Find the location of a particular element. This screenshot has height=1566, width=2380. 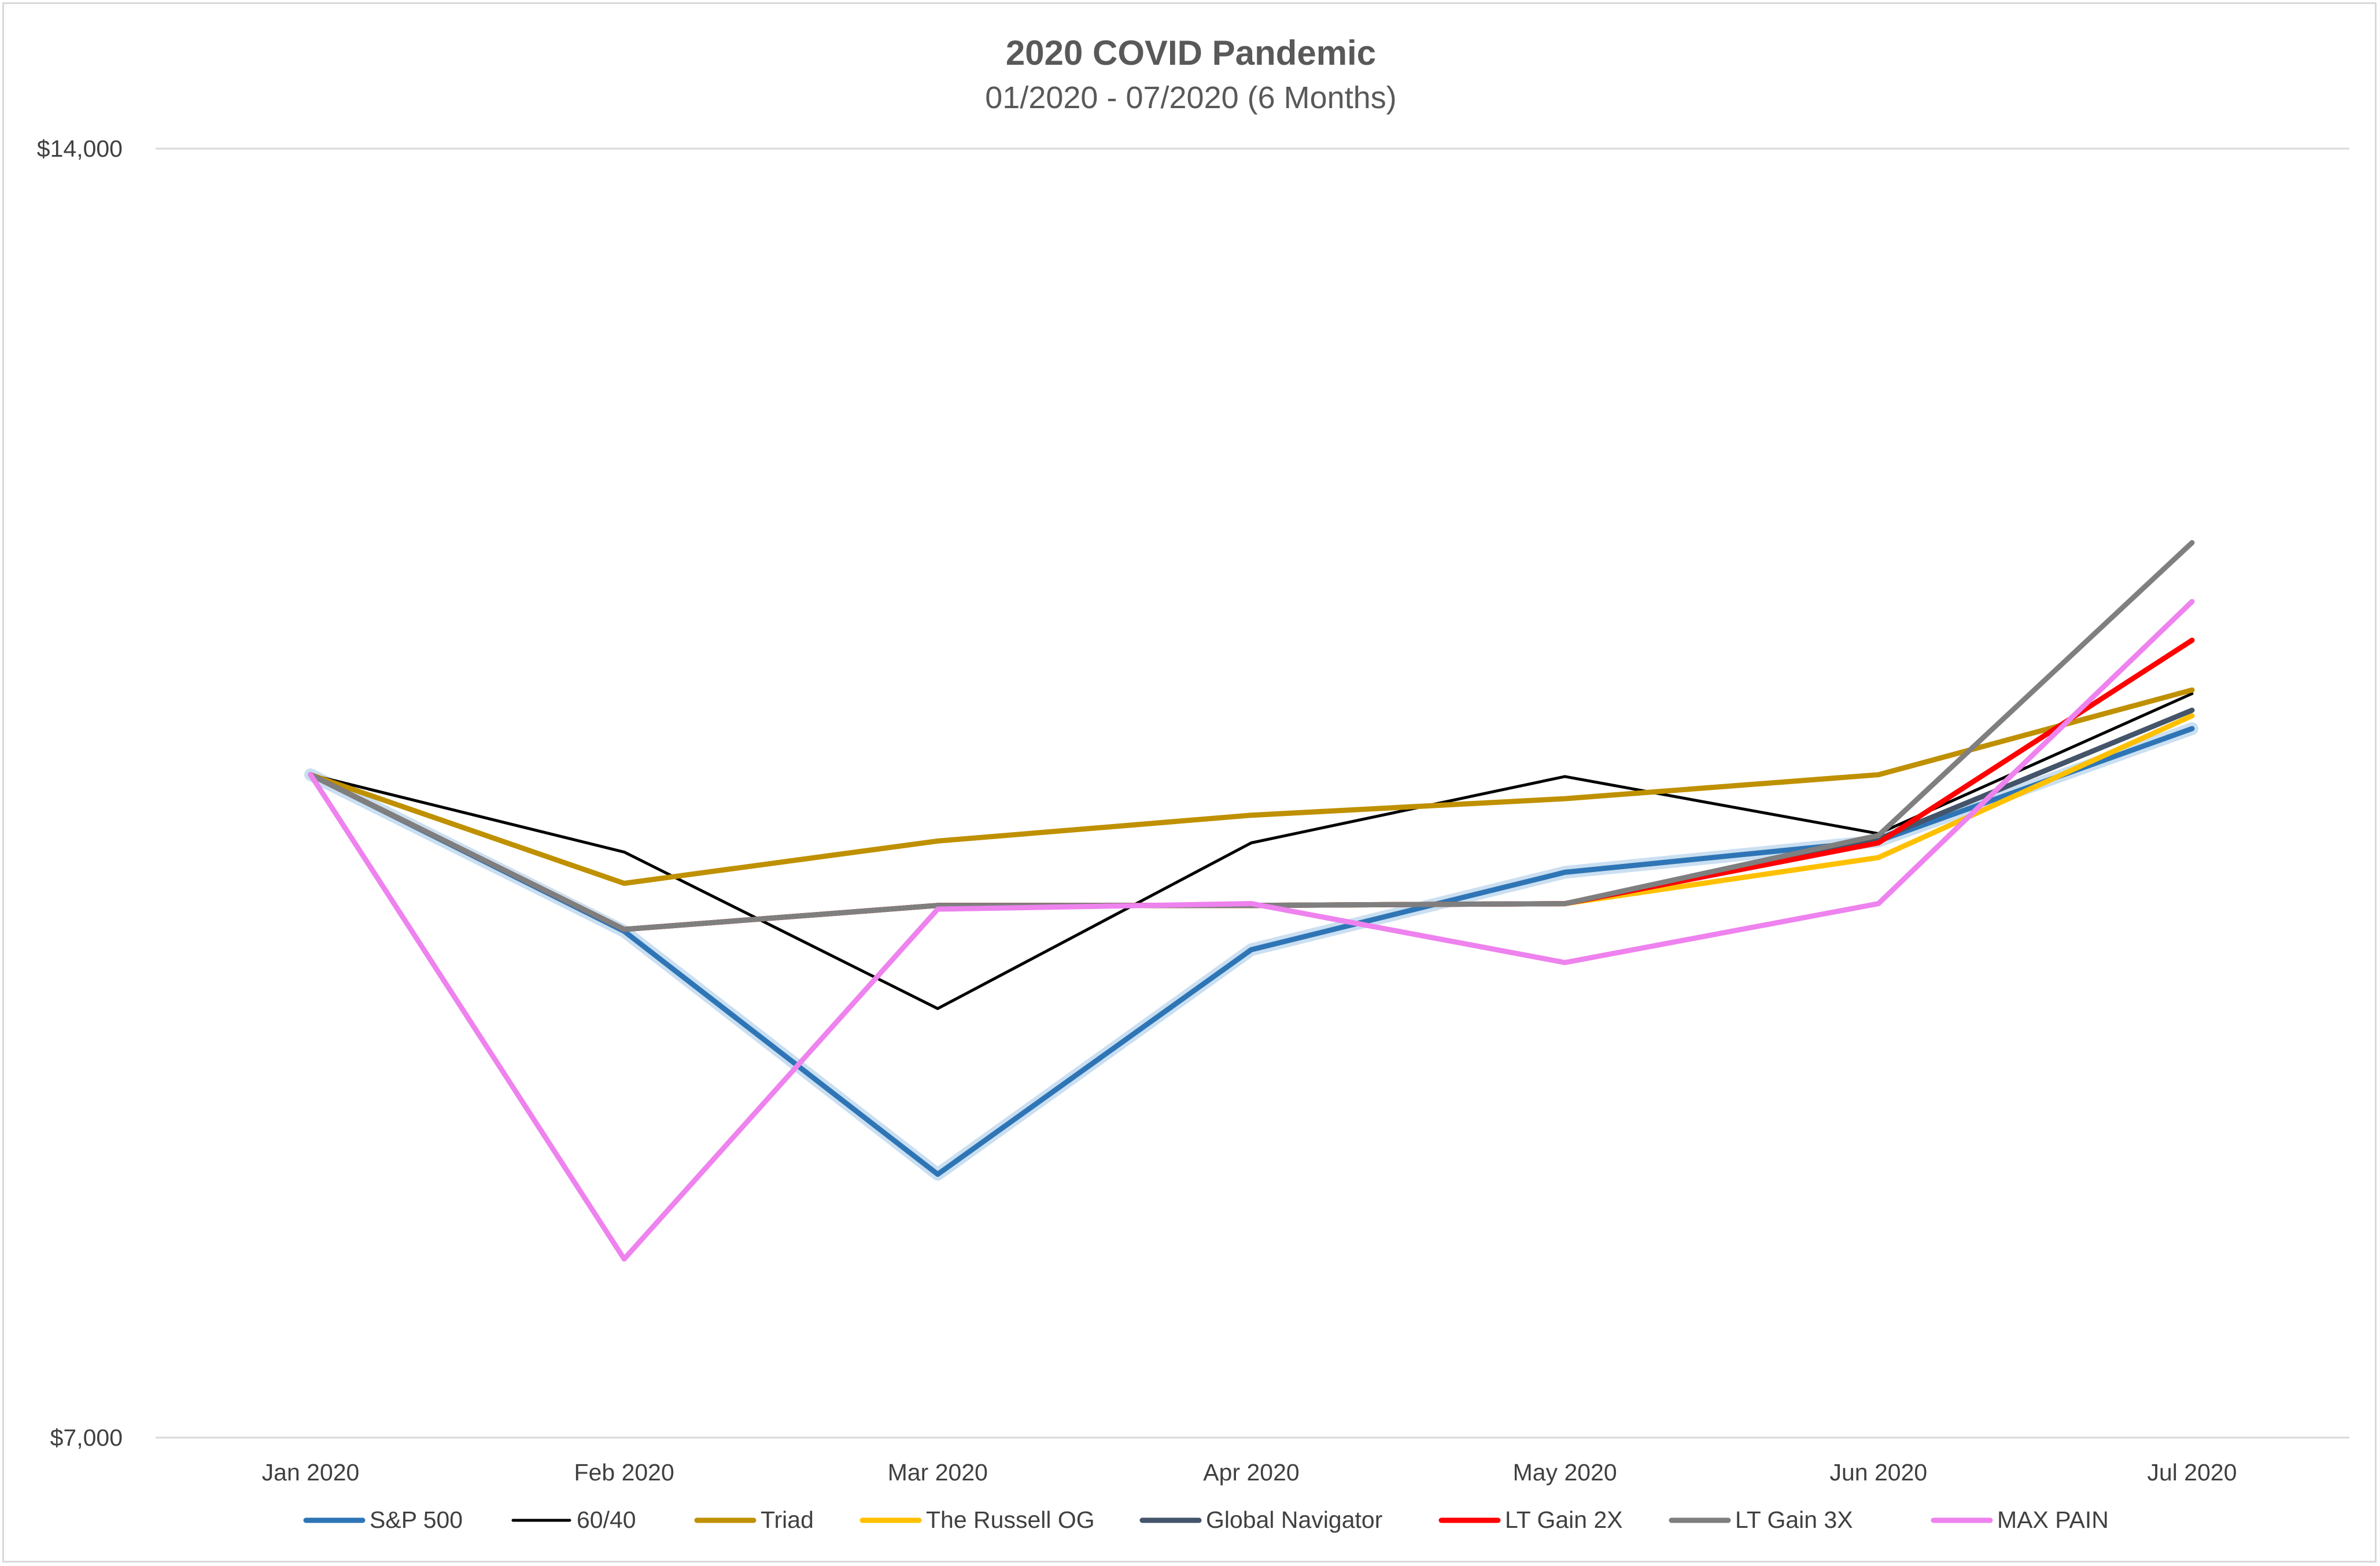

x-tick-label: Mar 2020 is located at coordinates (938, 1473).